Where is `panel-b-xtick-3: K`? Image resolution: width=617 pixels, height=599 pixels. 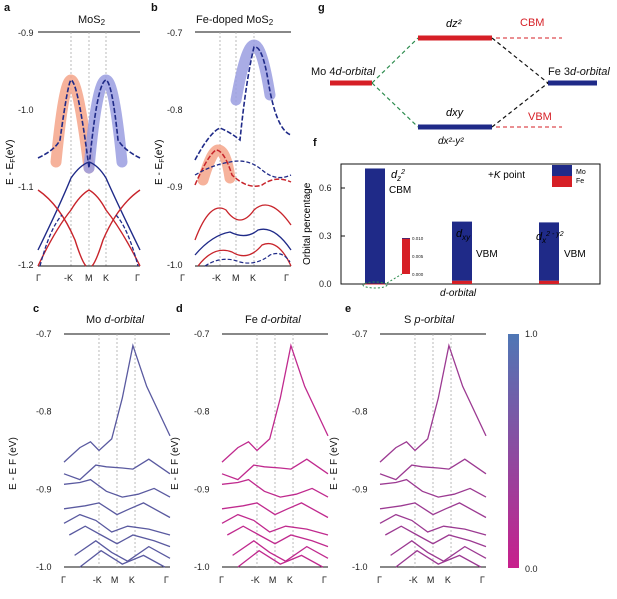
panel-b-xtick-3: K is located at coordinates (253, 278).